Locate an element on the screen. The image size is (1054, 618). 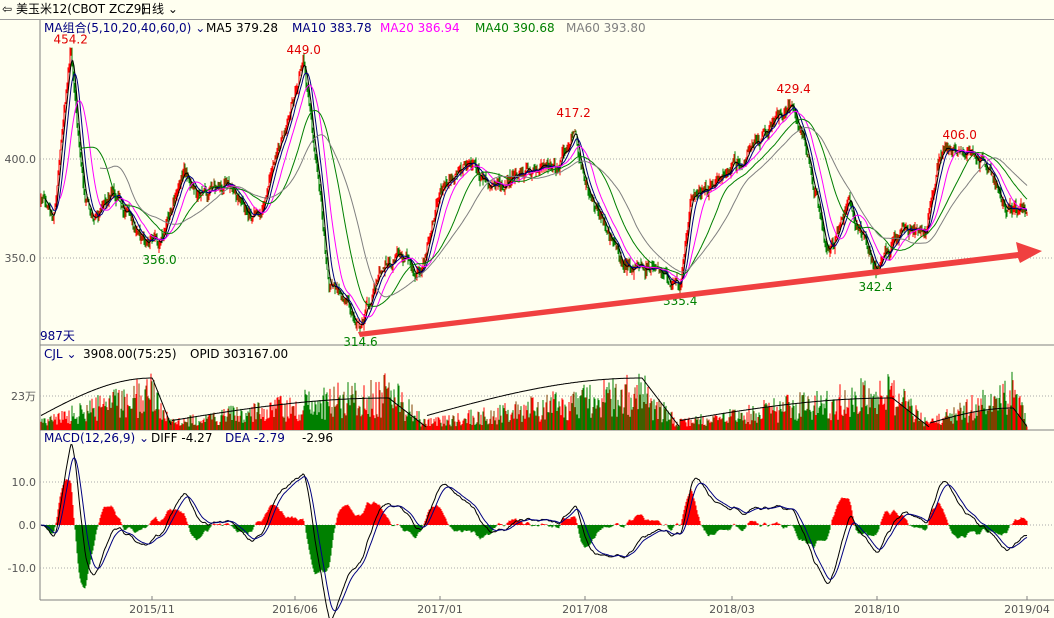
y-tick-label: -10.0 is located at coordinates (22, 568).